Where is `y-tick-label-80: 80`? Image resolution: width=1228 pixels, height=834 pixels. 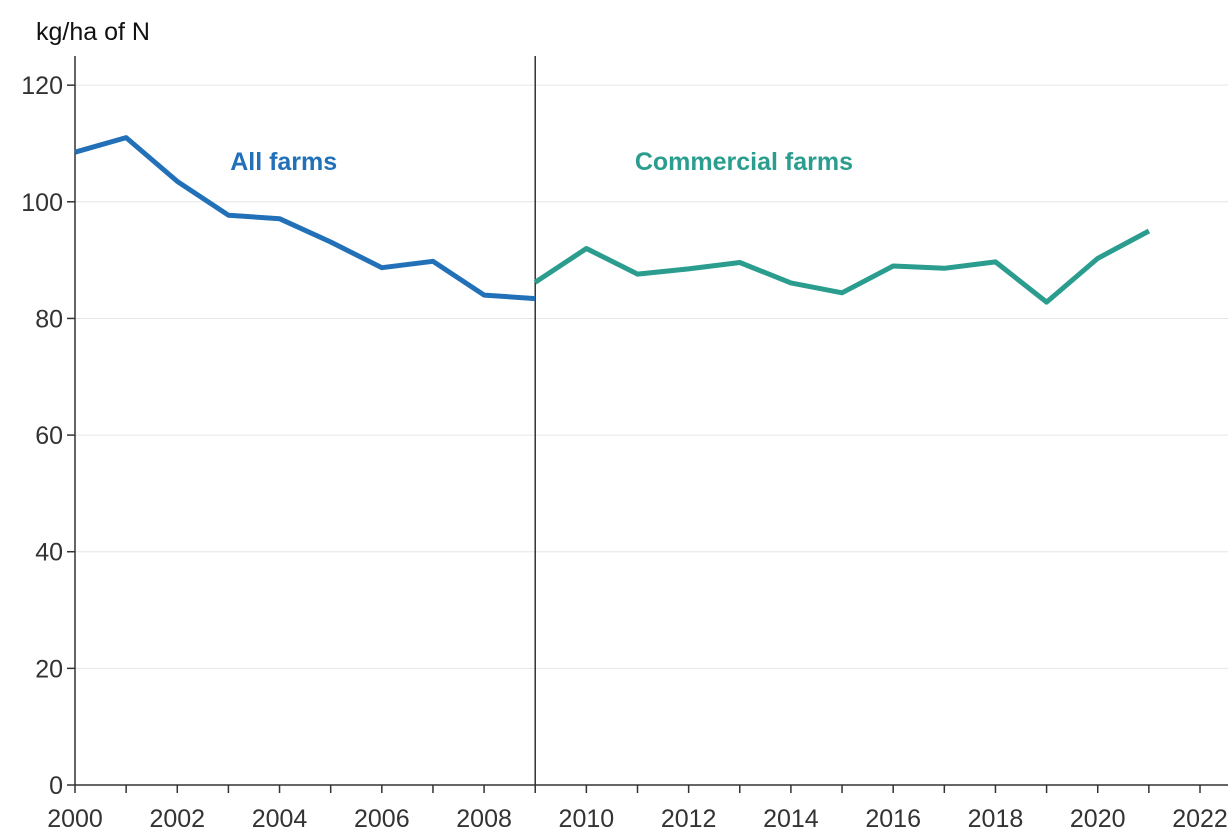
y-tick-label-80: 80 is located at coordinates (49, 319).